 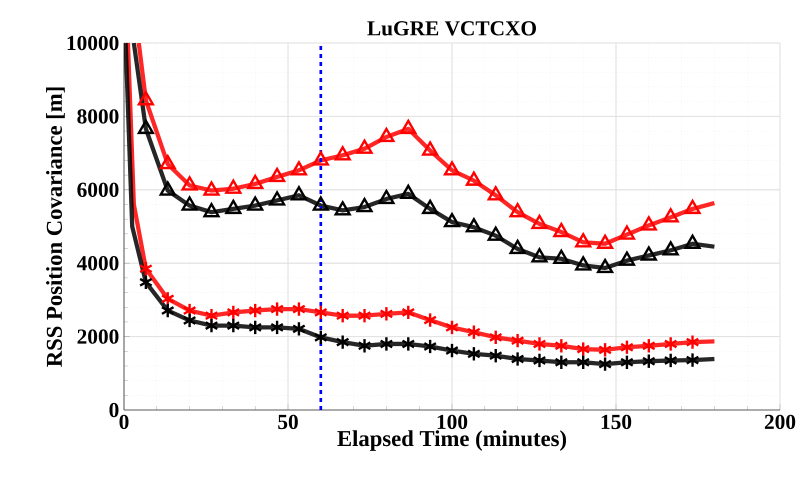 What do you see at coordinates (451, 440) in the screenshot?
I see `x-axis-title: Elapsed Time (minutes)` at bounding box center [451, 440].